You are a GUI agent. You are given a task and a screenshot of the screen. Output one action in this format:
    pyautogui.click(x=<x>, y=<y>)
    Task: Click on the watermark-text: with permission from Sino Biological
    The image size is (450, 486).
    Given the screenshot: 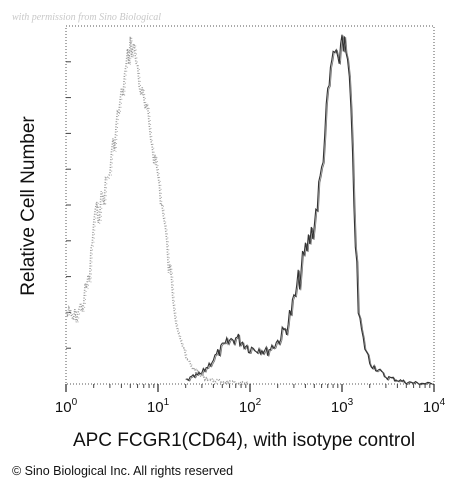 What is the action you would take?
    pyautogui.click(x=86, y=17)
    